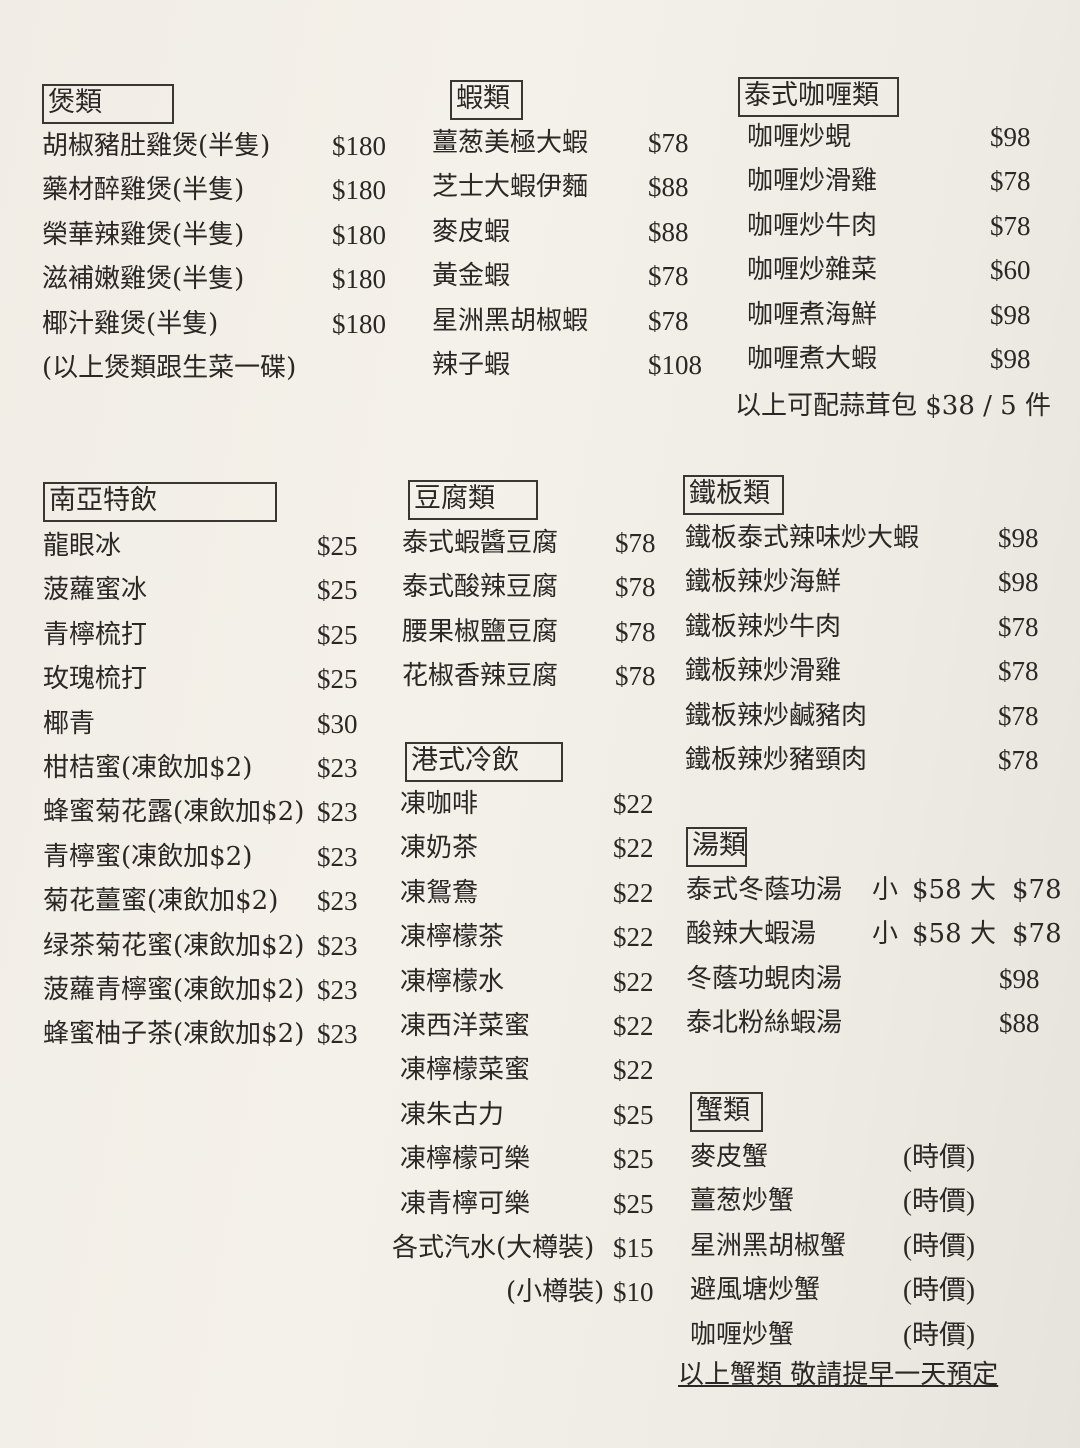 This screenshot has width=1080, height=1448. What do you see at coordinates (729, 1157) in the screenshot?
I see `item-name: 麥皮蟹` at bounding box center [729, 1157].